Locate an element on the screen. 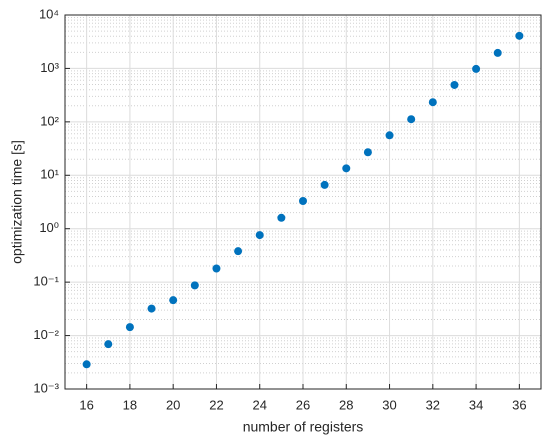 The width and height of the screenshot is (550, 443). x-axis-label: number of registers is located at coordinates (303, 427).